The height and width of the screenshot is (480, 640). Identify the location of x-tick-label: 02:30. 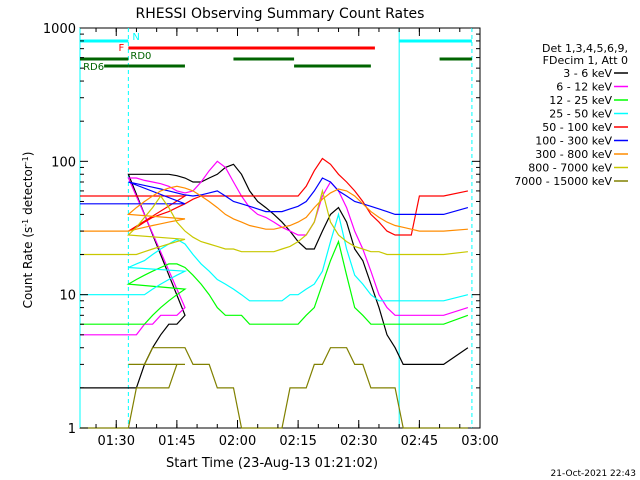
(358, 441).